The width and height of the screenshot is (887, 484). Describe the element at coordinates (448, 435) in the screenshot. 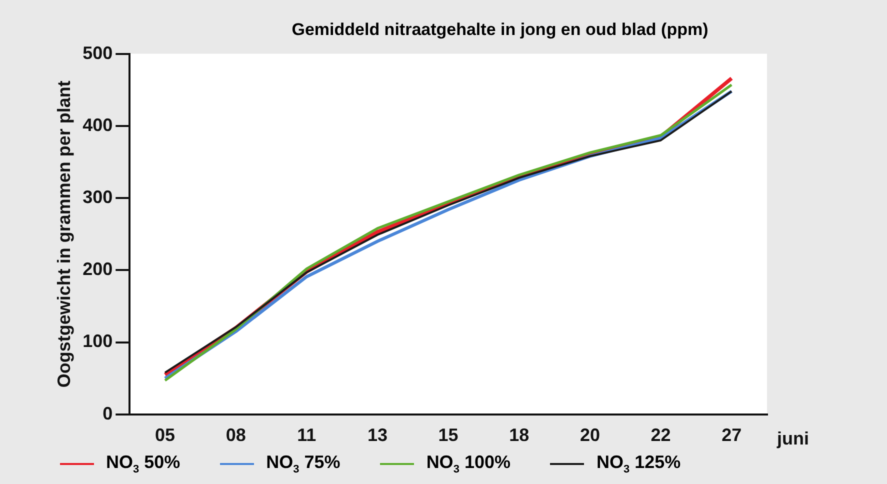

I see `x-tick-label: 15` at that location.